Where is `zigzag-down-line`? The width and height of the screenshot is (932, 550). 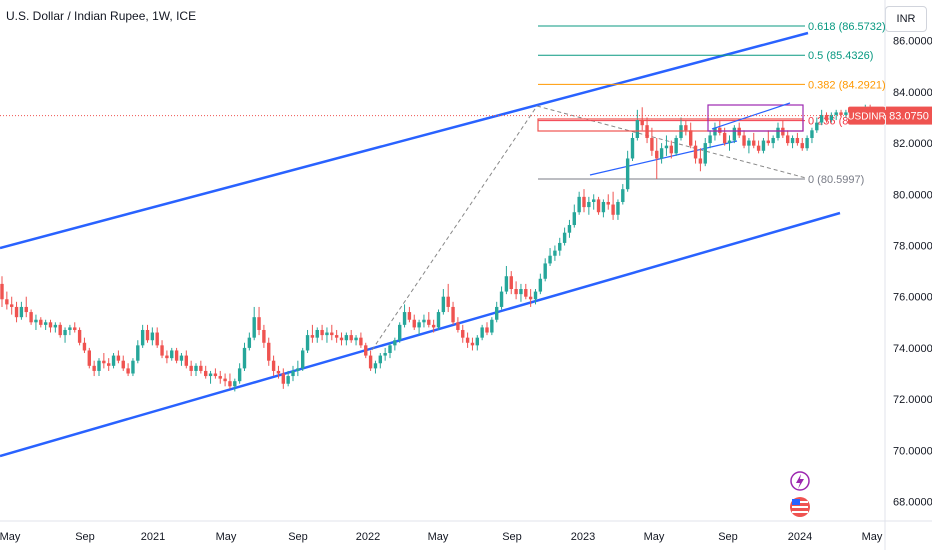 zigzag-down-line is located at coordinates (671, 142).